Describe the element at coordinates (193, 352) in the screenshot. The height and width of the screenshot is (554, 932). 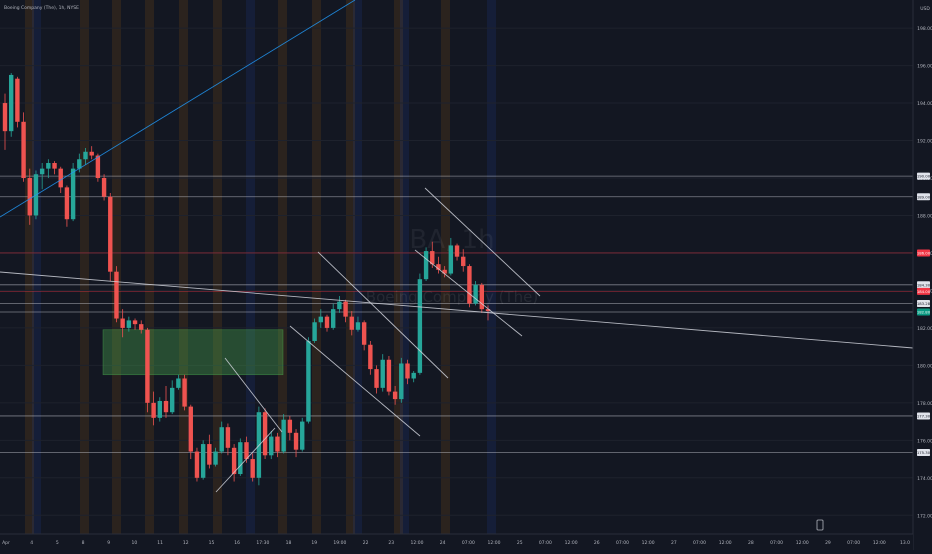
I see `demand-zone` at that location.